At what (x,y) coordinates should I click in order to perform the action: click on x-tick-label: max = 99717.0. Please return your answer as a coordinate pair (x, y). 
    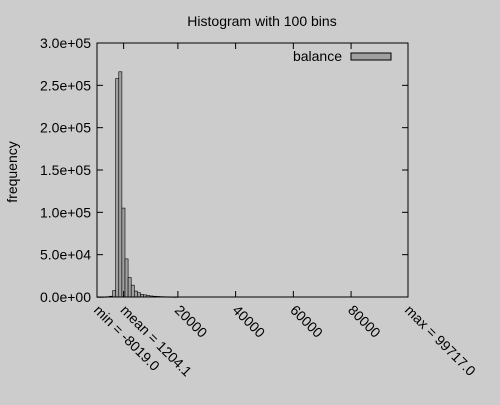
    Looking at the image, I should click on (440, 340).